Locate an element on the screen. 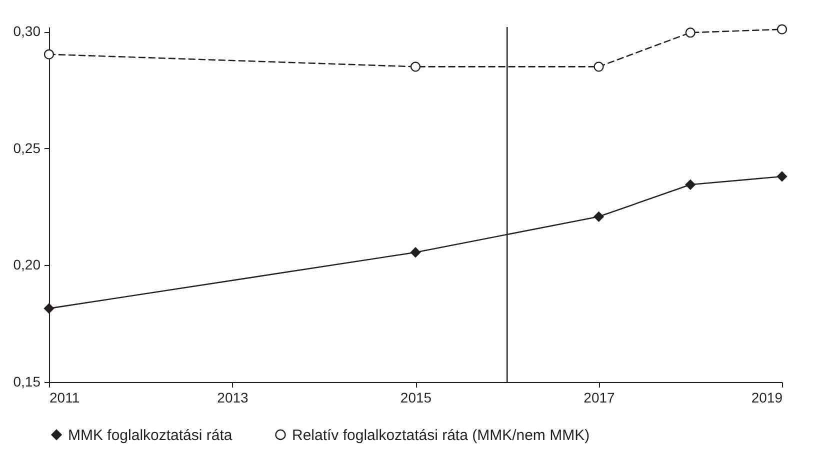 The height and width of the screenshot is (466, 817). x-tick-label: 2011 is located at coordinates (65, 398).